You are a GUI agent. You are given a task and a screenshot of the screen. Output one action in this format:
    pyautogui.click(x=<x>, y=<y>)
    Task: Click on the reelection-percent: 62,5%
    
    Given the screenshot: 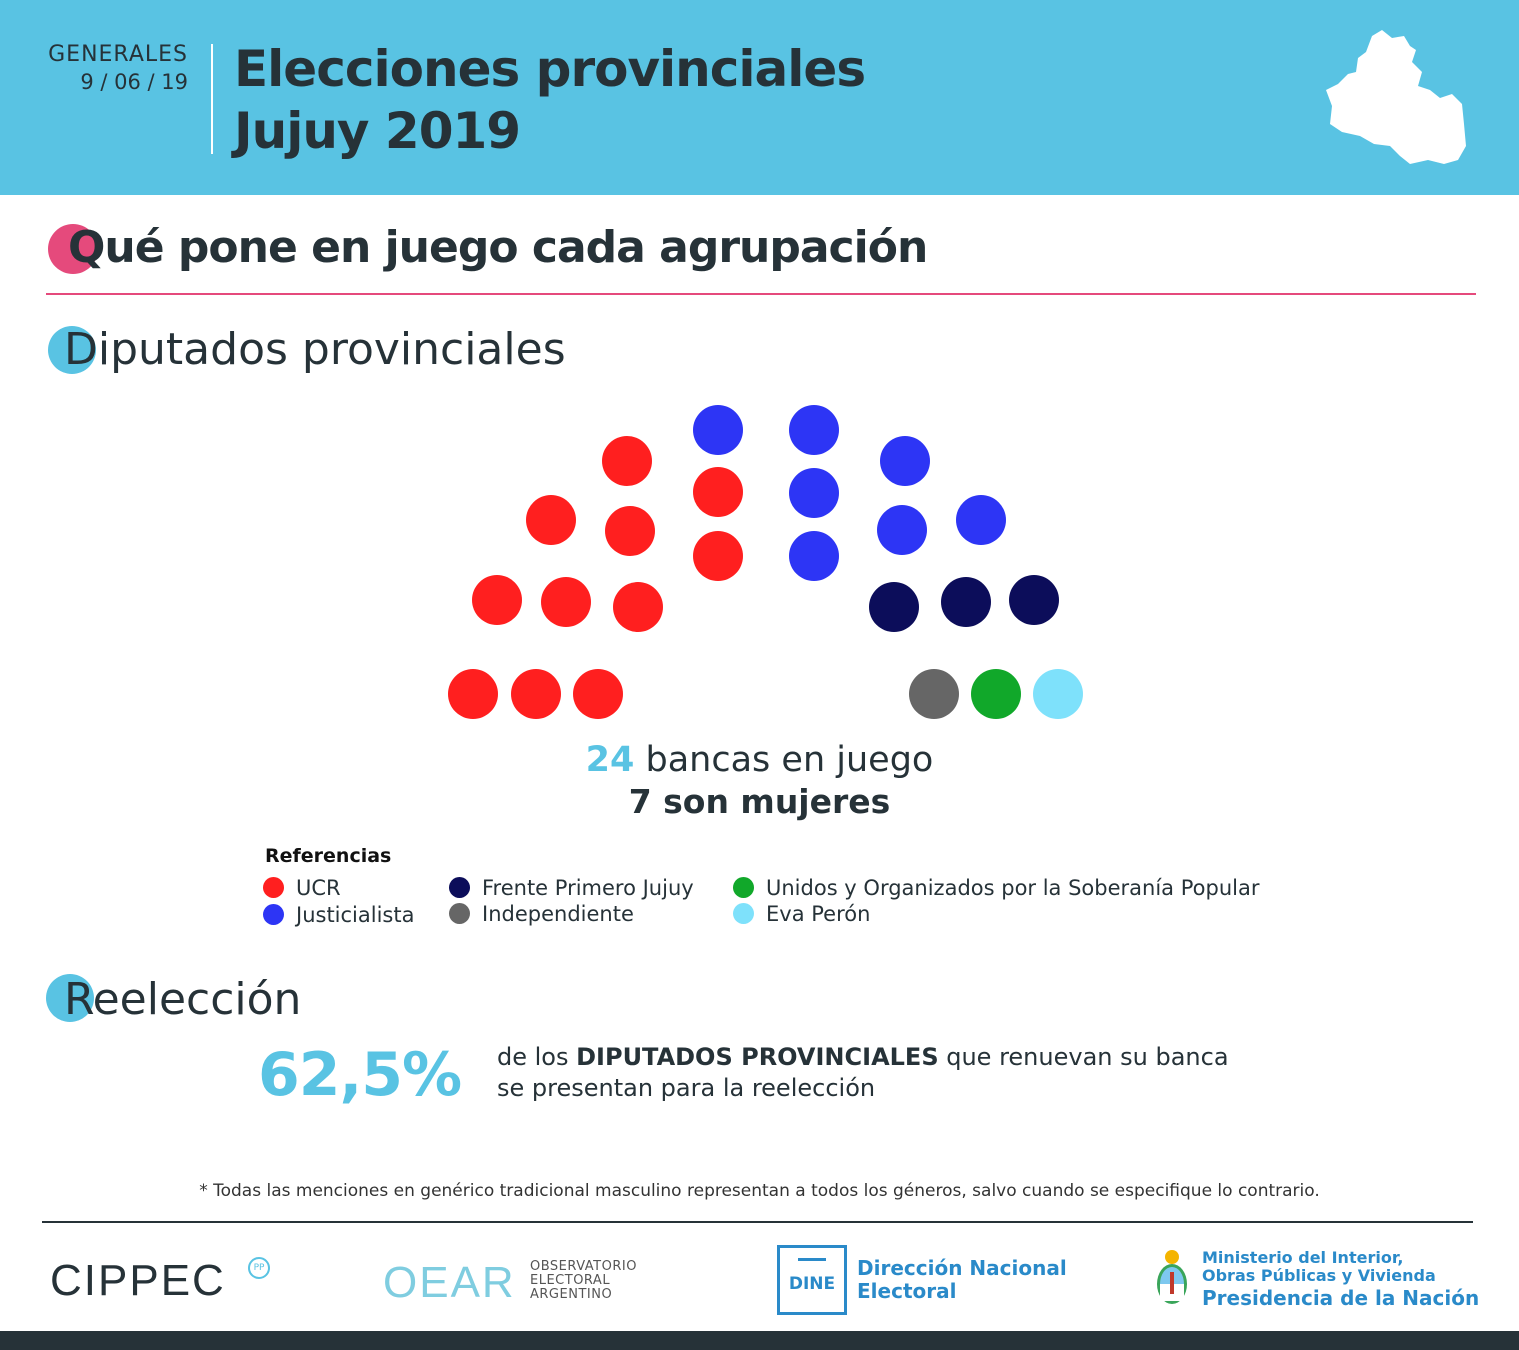 What is the action you would take?
    pyautogui.click(x=360, y=1075)
    